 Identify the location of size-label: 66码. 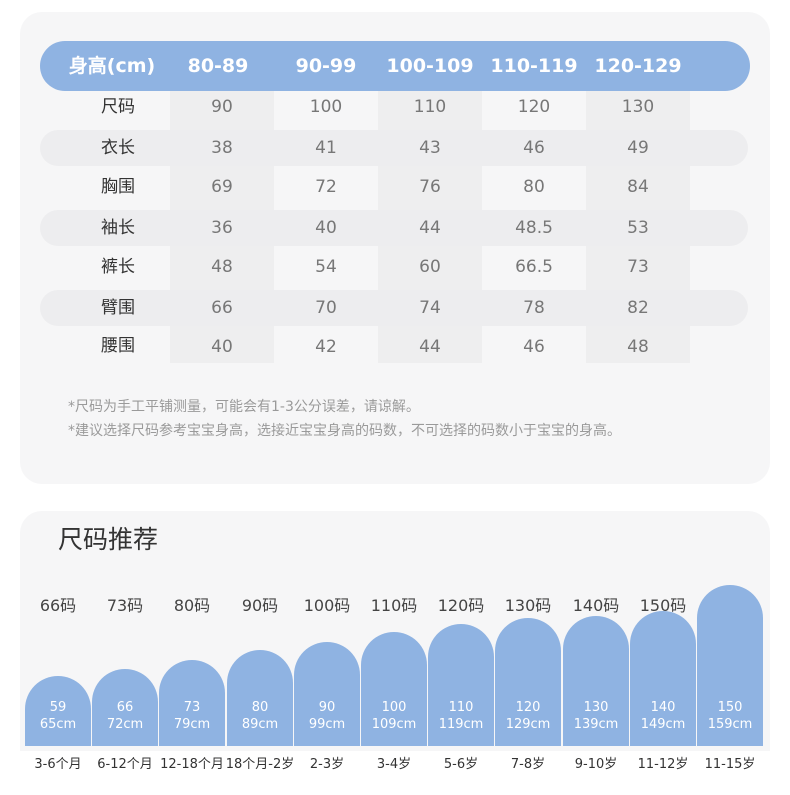
(58, 605).